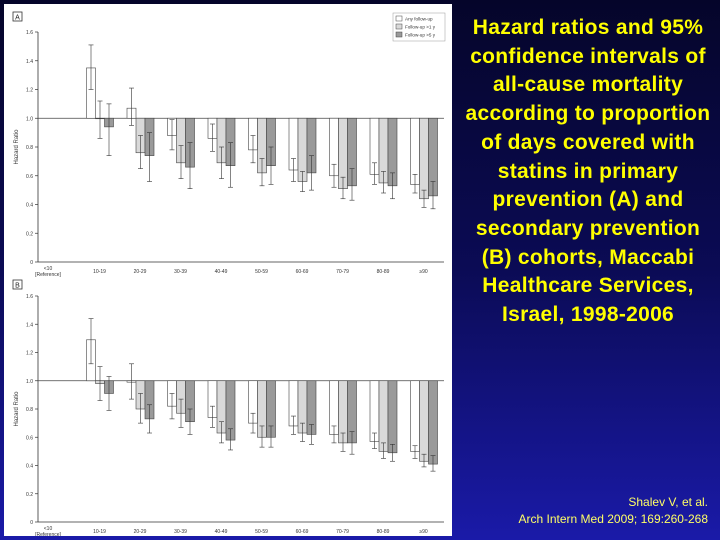 Image resolution: width=720 pixels, height=540 pixels. What do you see at coordinates (613, 519) in the screenshot?
I see `citation-journal: Arch Intern Med 2009; 169:260-268` at bounding box center [613, 519].